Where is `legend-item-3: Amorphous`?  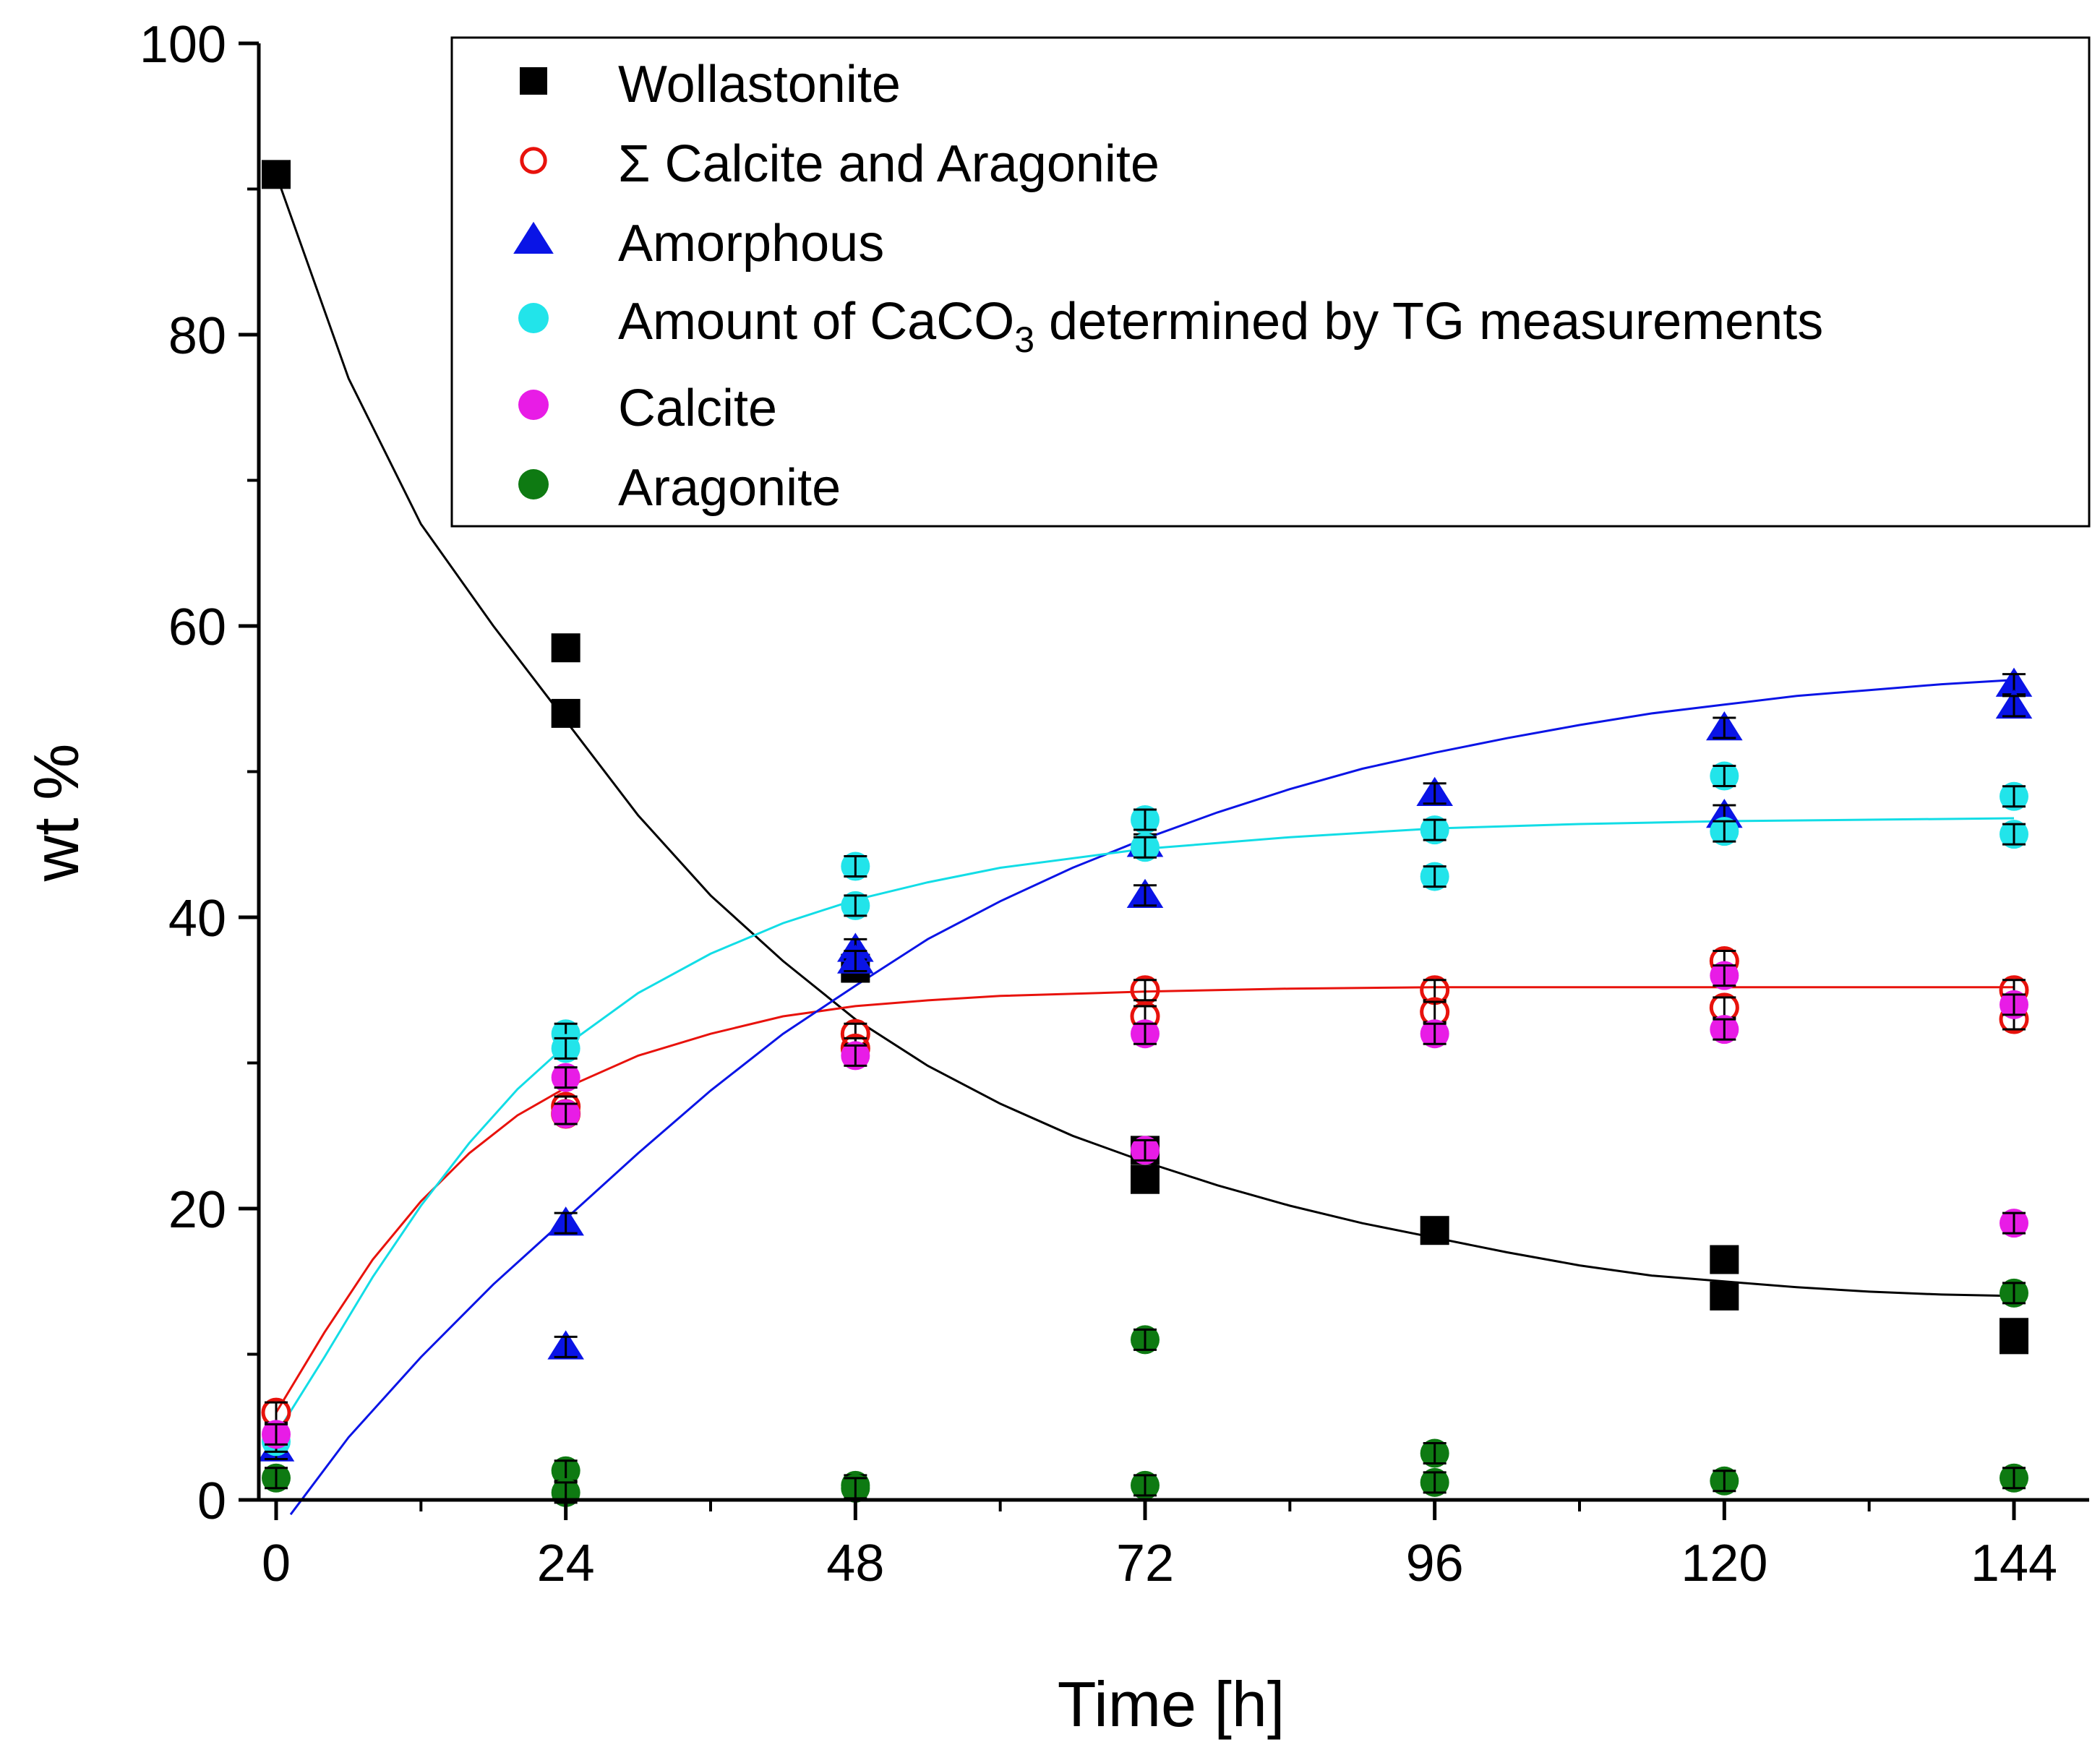 legend-item-3: Amorphous is located at coordinates (698, 244).